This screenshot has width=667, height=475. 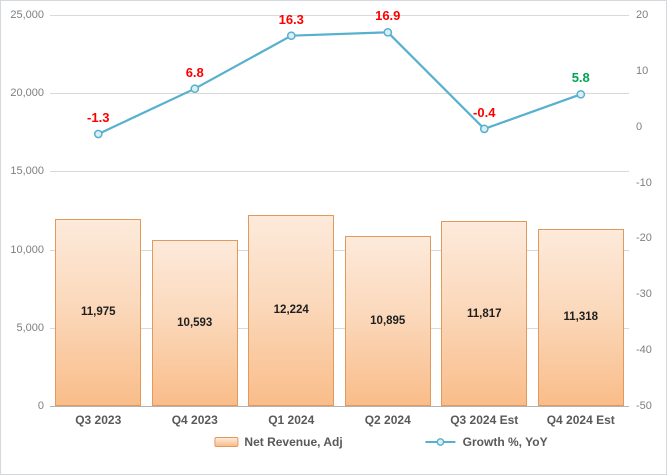 What do you see at coordinates (27, 171) in the screenshot?
I see `left-axis-tick-label: 15,000` at bounding box center [27, 171].